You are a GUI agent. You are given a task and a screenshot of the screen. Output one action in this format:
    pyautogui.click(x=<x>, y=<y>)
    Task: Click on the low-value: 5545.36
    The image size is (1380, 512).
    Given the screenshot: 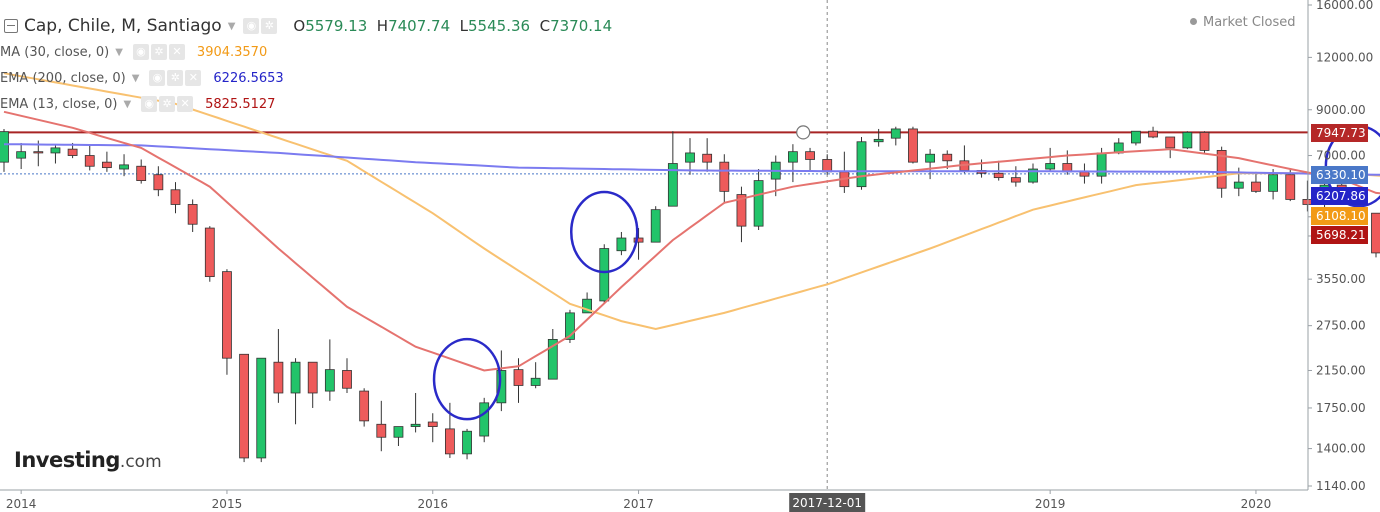 What is the action you would take?
    pyautogui.click(x=499, y=26)
    